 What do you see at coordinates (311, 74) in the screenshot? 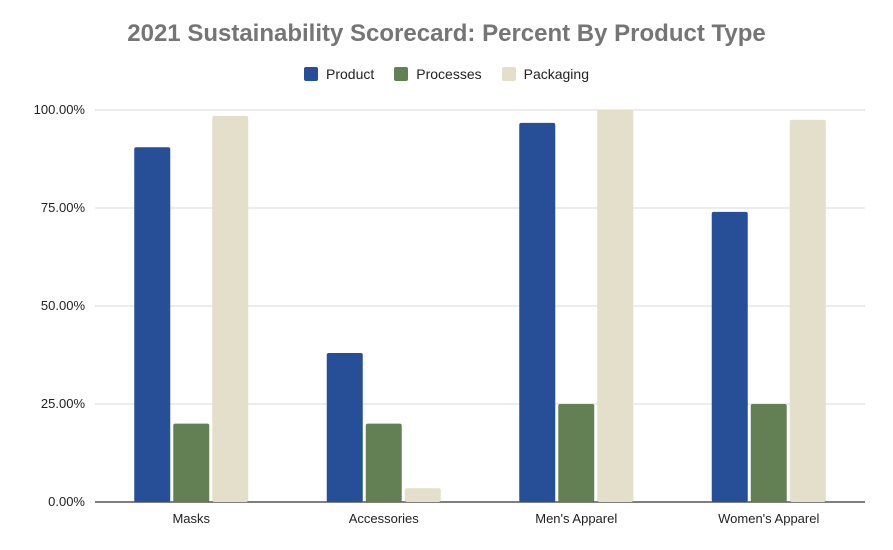
I see `legend-swatch-product` at bounding box center [311, 74].